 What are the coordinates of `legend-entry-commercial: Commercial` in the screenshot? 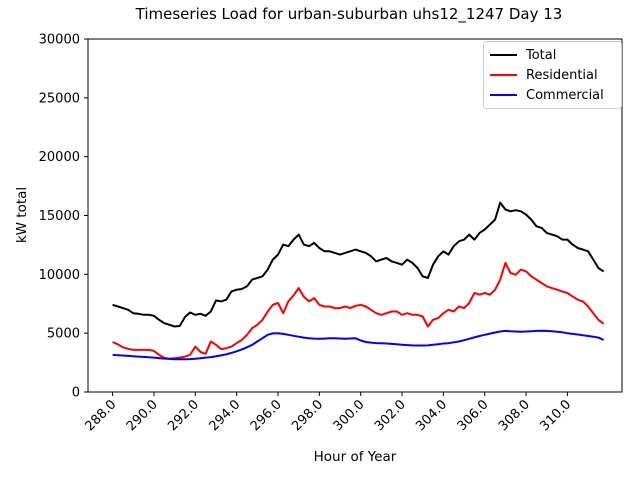 It's located at (552, 95).